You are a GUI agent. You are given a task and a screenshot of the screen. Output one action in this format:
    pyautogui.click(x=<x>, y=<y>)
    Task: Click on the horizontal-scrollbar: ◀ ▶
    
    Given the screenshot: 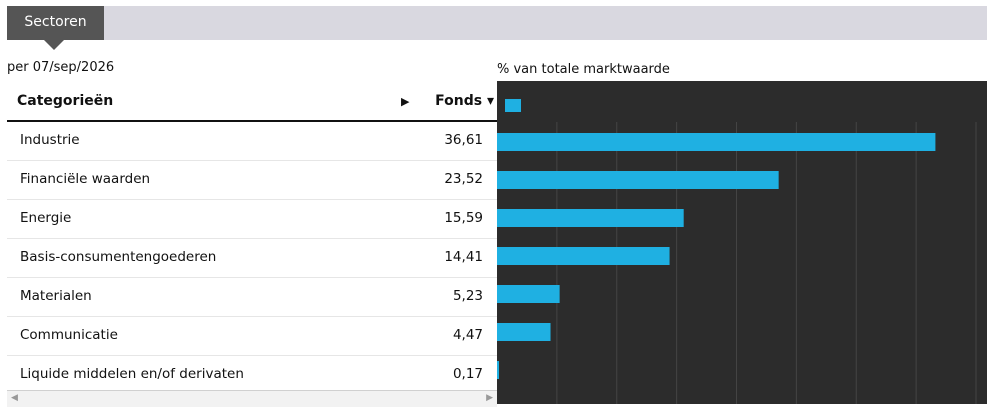 What is the action you would take?
    pyautogui.click(x=252, y=398)
    